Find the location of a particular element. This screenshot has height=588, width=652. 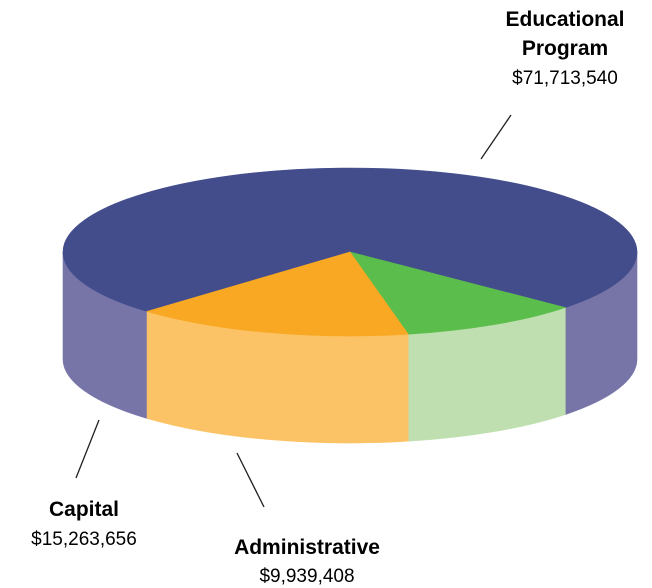

pie-slice-capital is located at coordinates (277, 294).